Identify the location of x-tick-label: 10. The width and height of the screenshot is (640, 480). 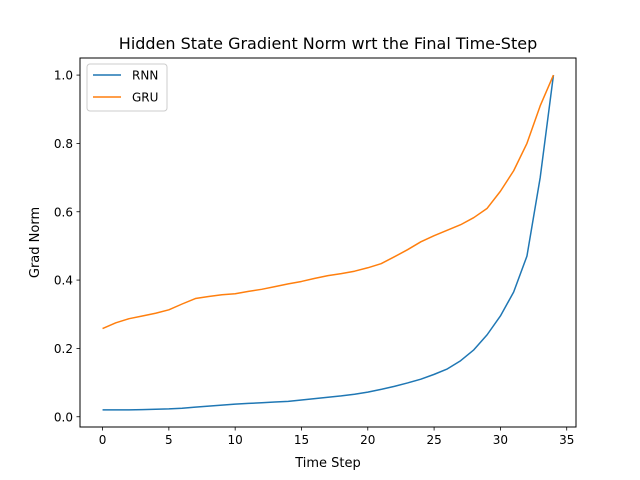
(235, 440).